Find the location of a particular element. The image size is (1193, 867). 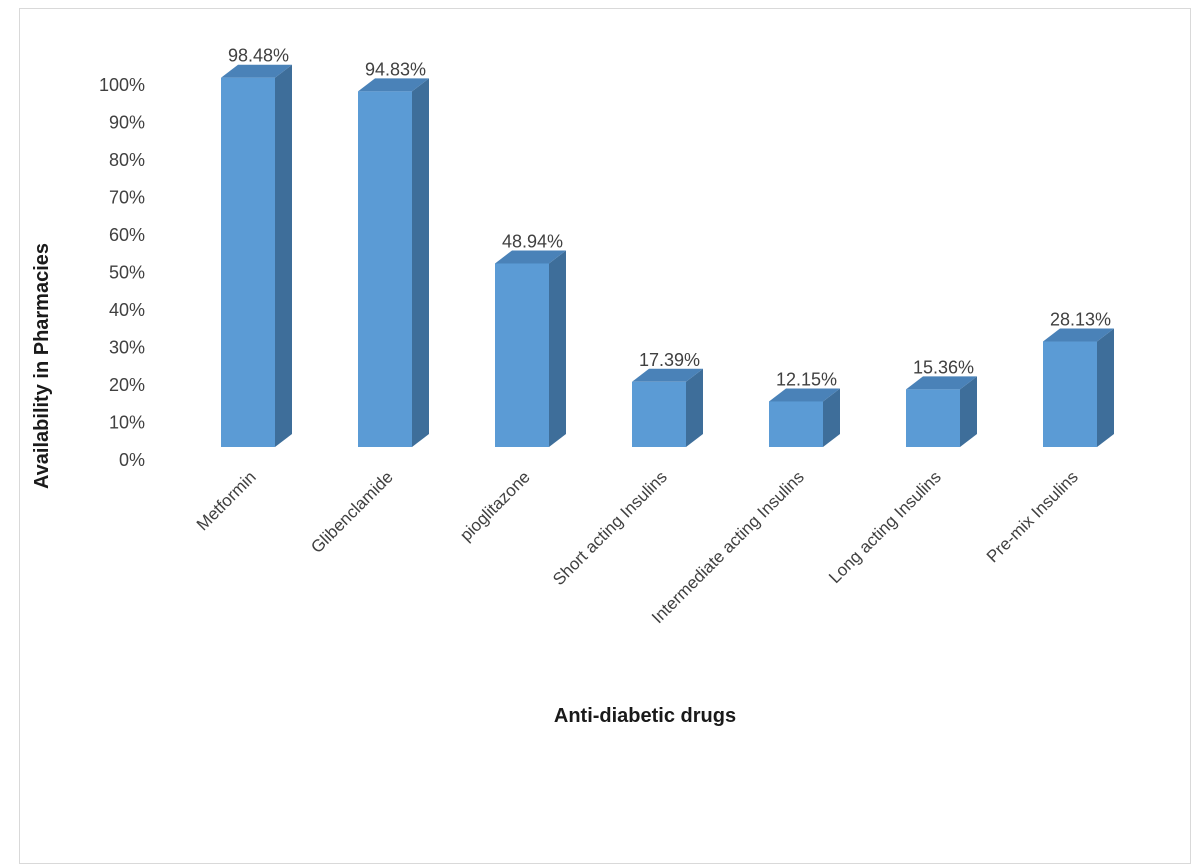

y-tick-label: 90% is located at coordinates (127, 123).